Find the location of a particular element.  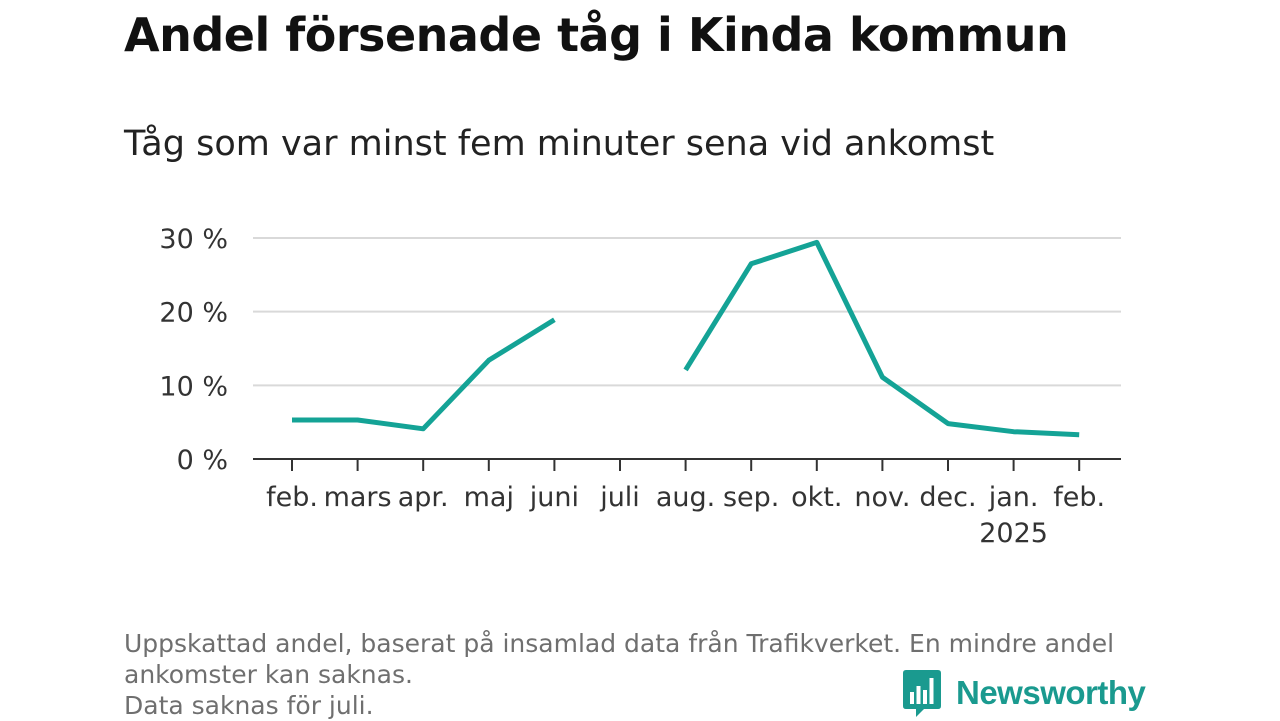

y-tick-label: 30 % is located at coordinates (193, 239).